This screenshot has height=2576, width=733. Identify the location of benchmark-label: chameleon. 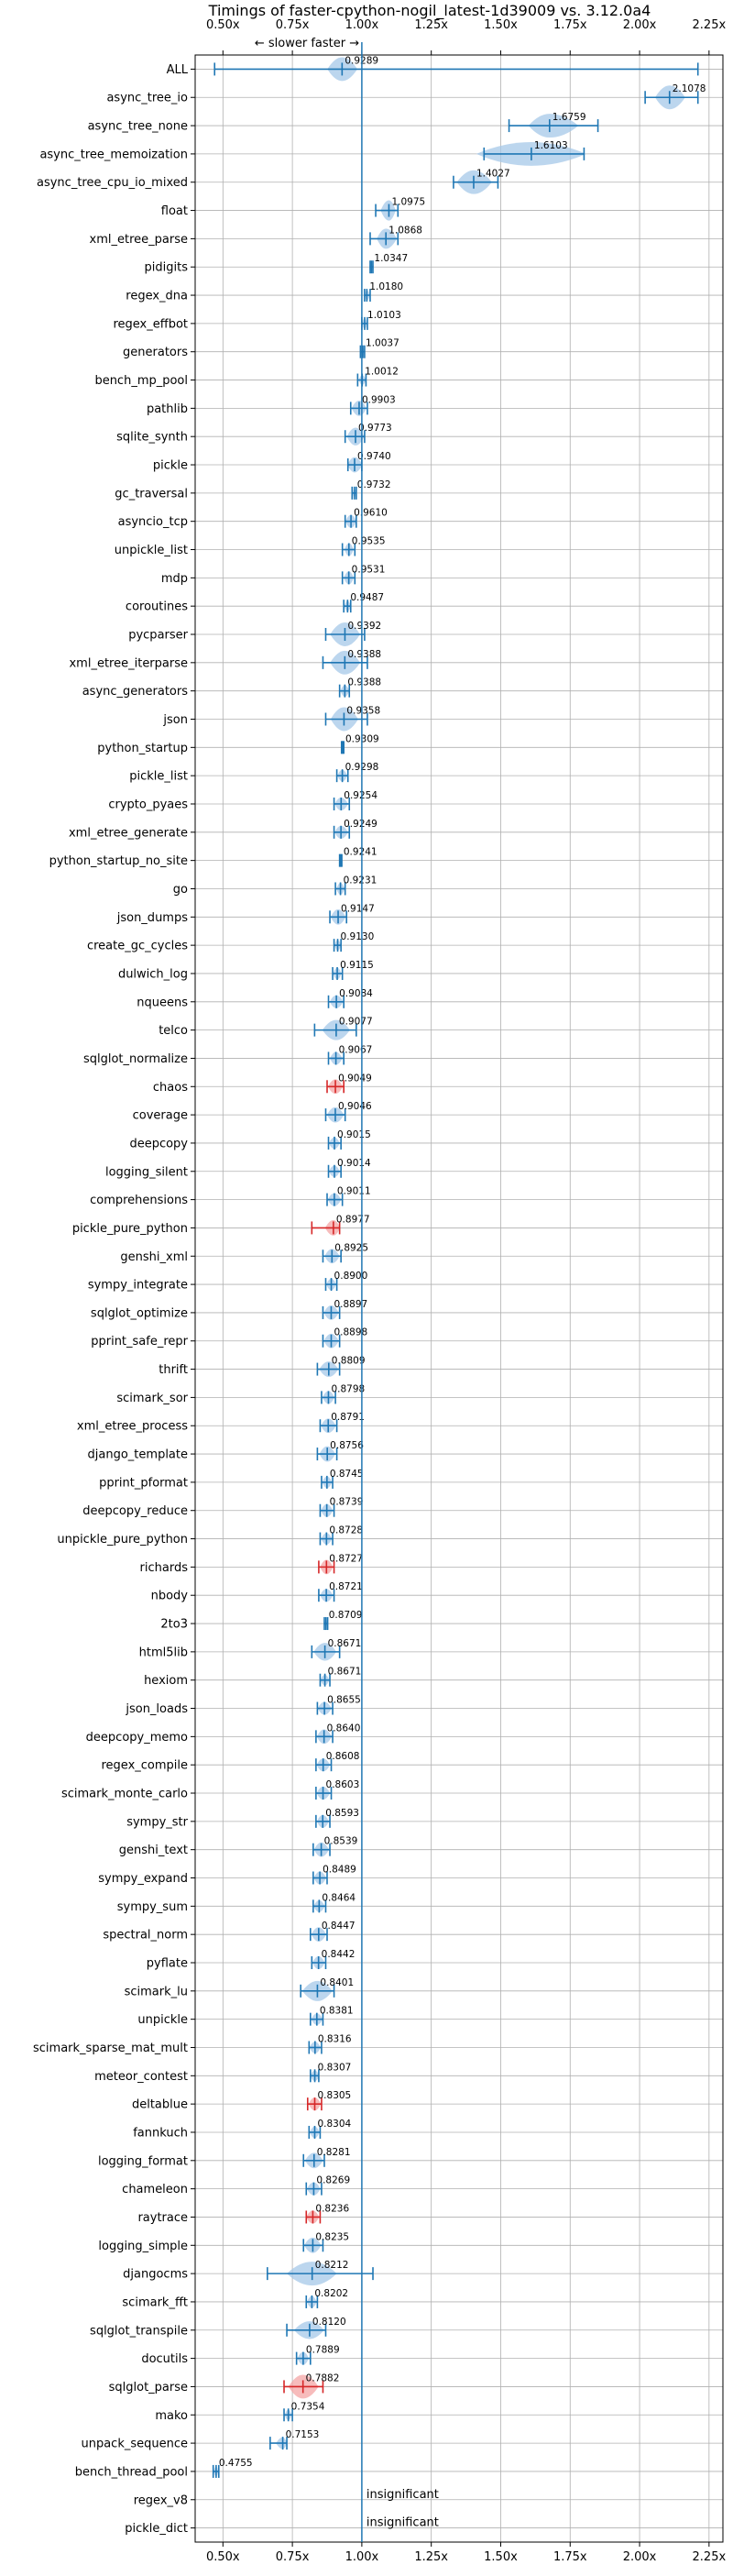
(155, 2190).